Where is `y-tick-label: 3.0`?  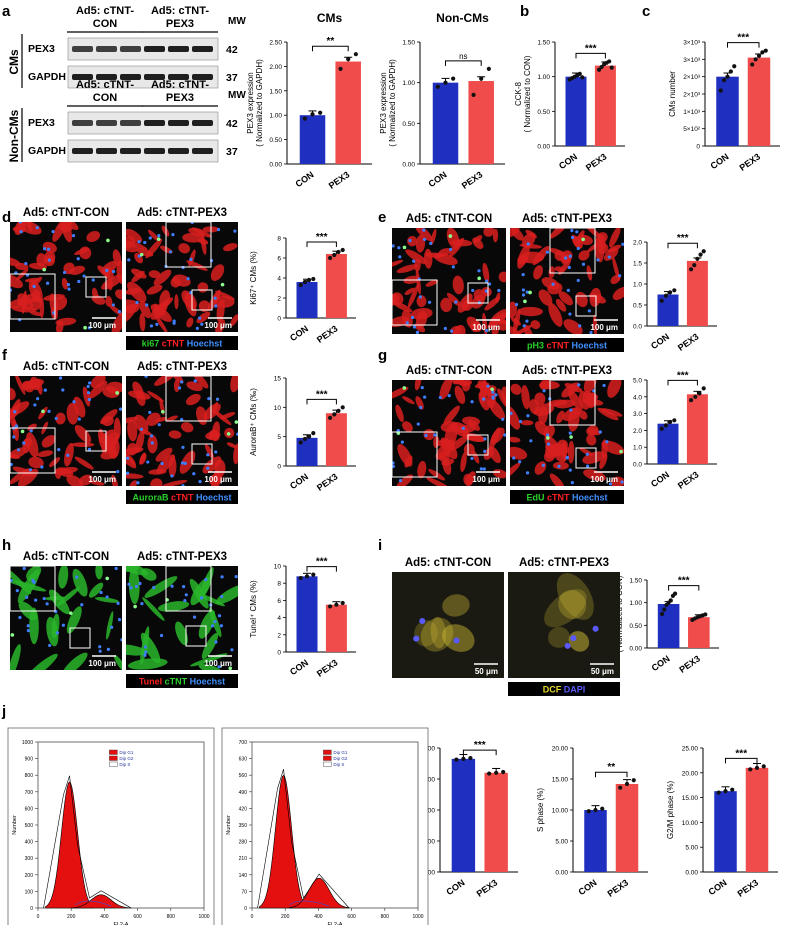 y-tick-label: 3.0 is located at coordinates (637, 414).